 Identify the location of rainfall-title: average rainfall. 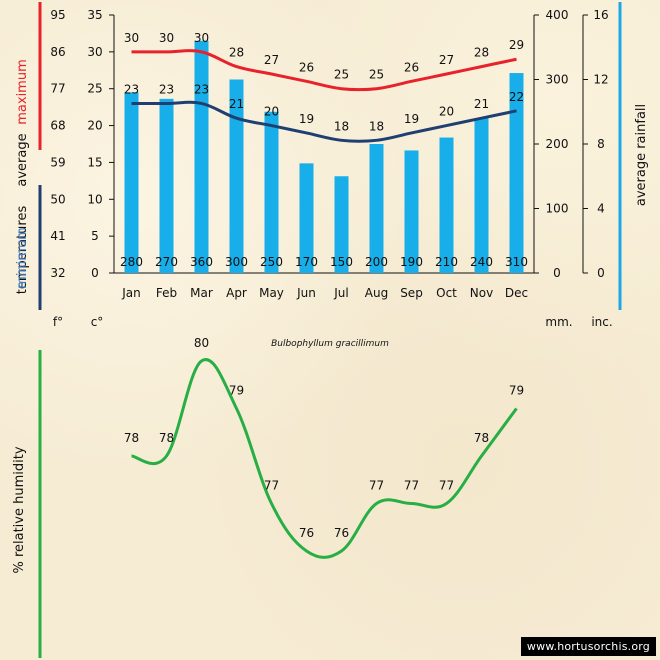
(641, 155).